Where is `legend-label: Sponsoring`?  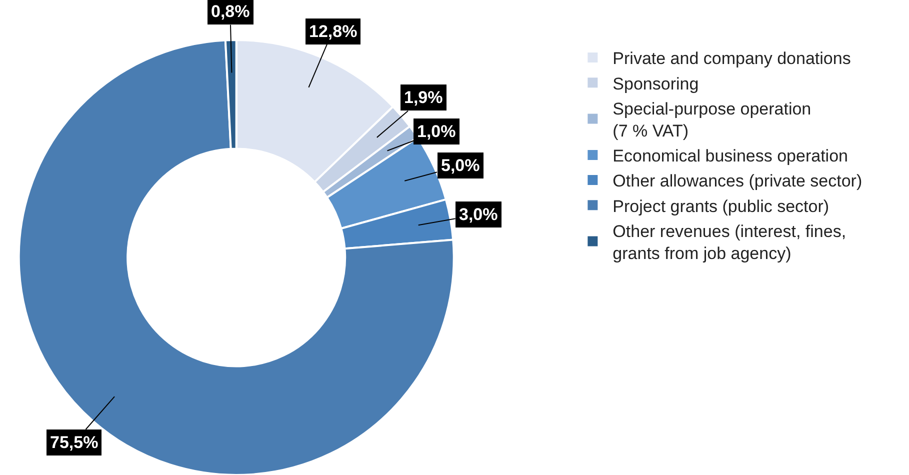 legend-label: Sponsoring is located at coordinates (655, 84).